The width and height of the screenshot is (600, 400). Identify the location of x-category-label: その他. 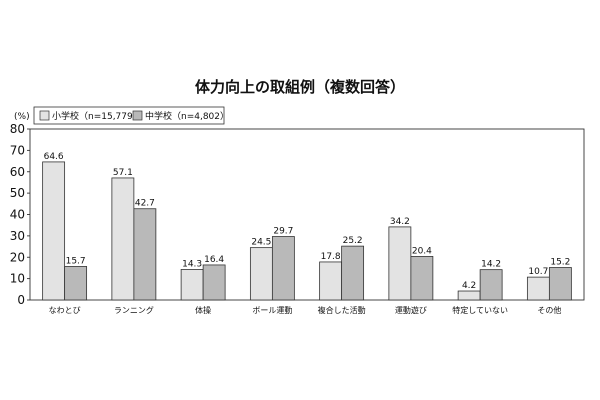
(549, 310).